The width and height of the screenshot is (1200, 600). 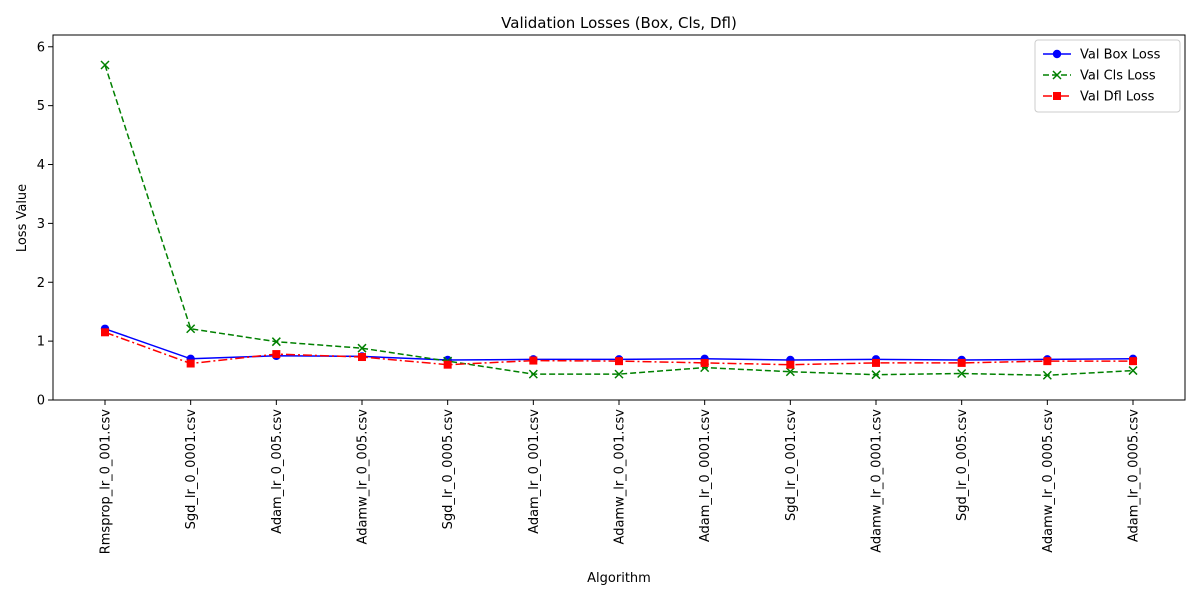 What do you see at coordinates (1120, 55) in the screenshot?
I see `legend-label: Val Box Loss` at bounding box center [1120, 55].